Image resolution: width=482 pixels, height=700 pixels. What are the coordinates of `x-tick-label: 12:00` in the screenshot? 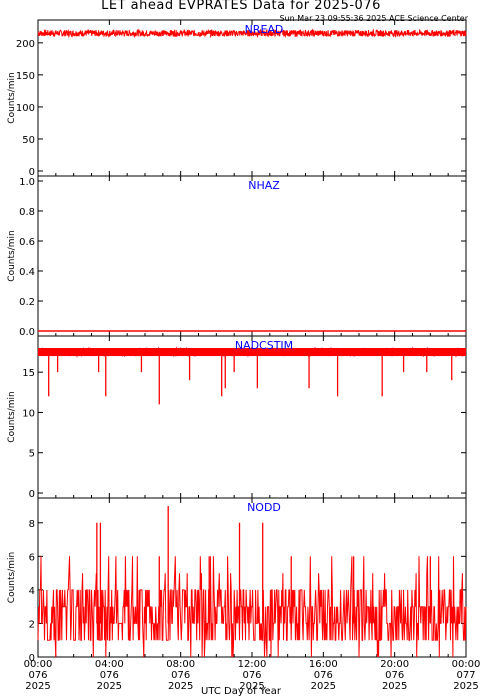 It's located at (252, 664).